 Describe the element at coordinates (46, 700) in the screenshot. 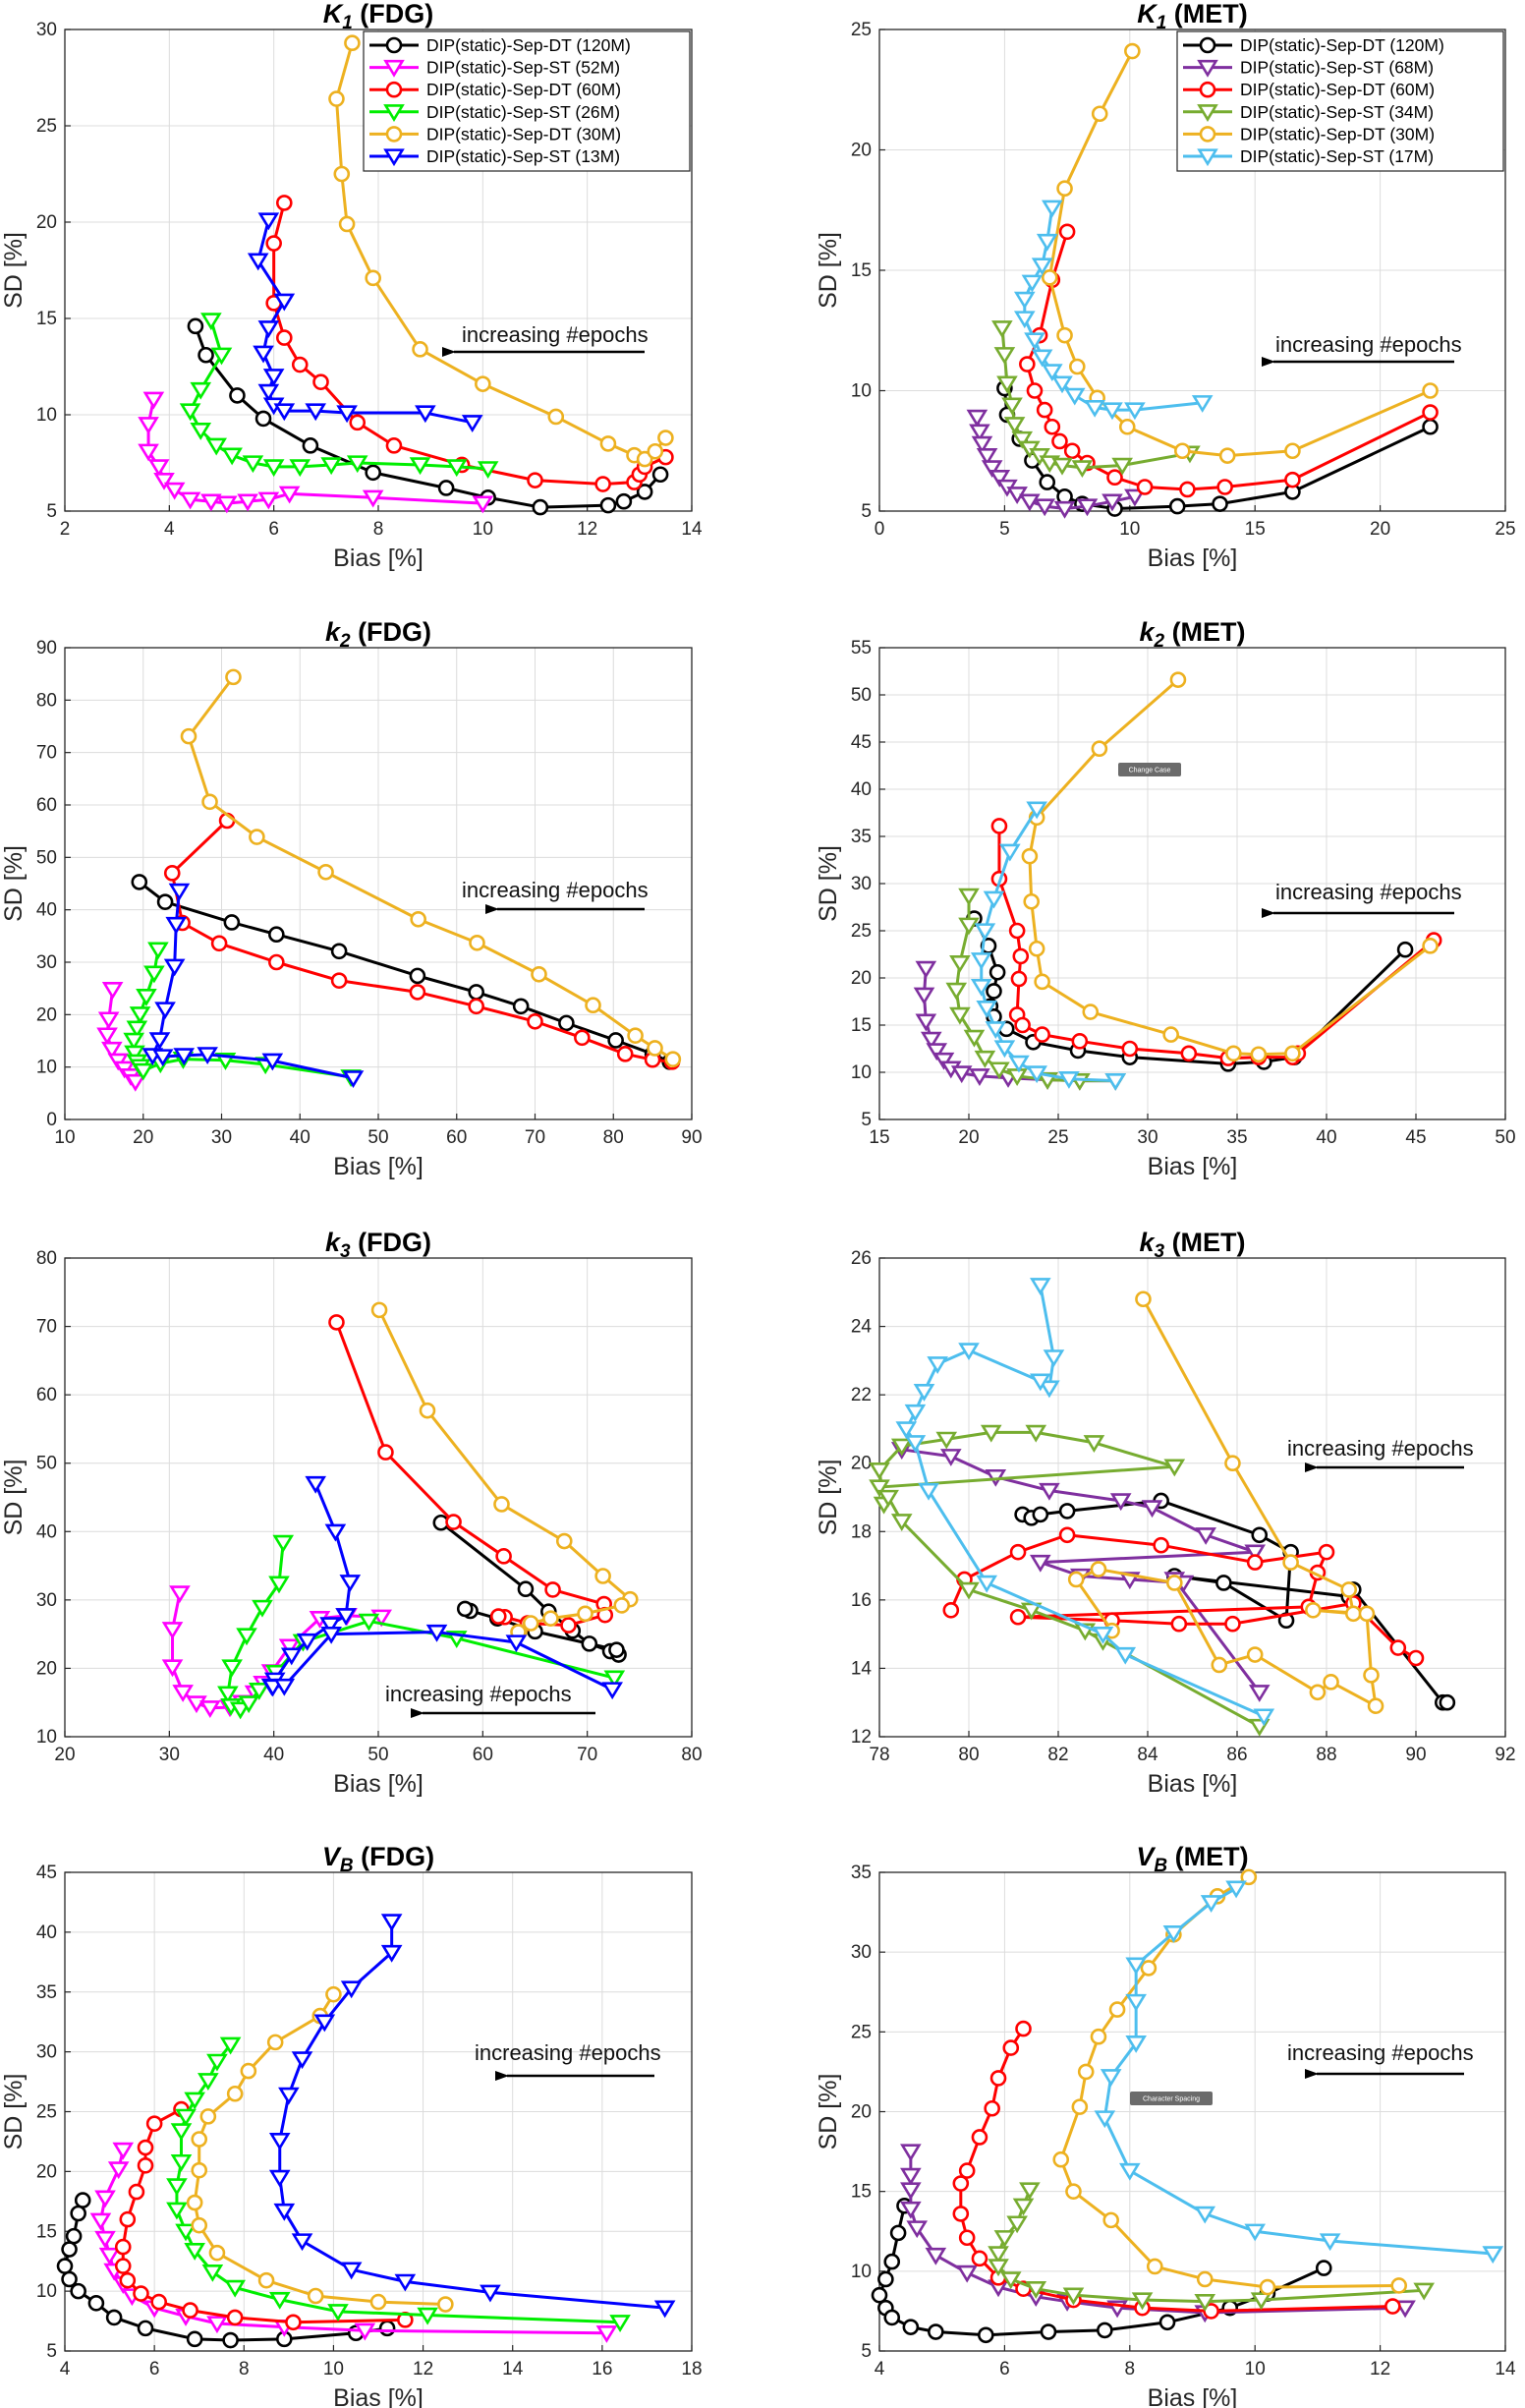

I see `y-tick-label: 80` at that location.